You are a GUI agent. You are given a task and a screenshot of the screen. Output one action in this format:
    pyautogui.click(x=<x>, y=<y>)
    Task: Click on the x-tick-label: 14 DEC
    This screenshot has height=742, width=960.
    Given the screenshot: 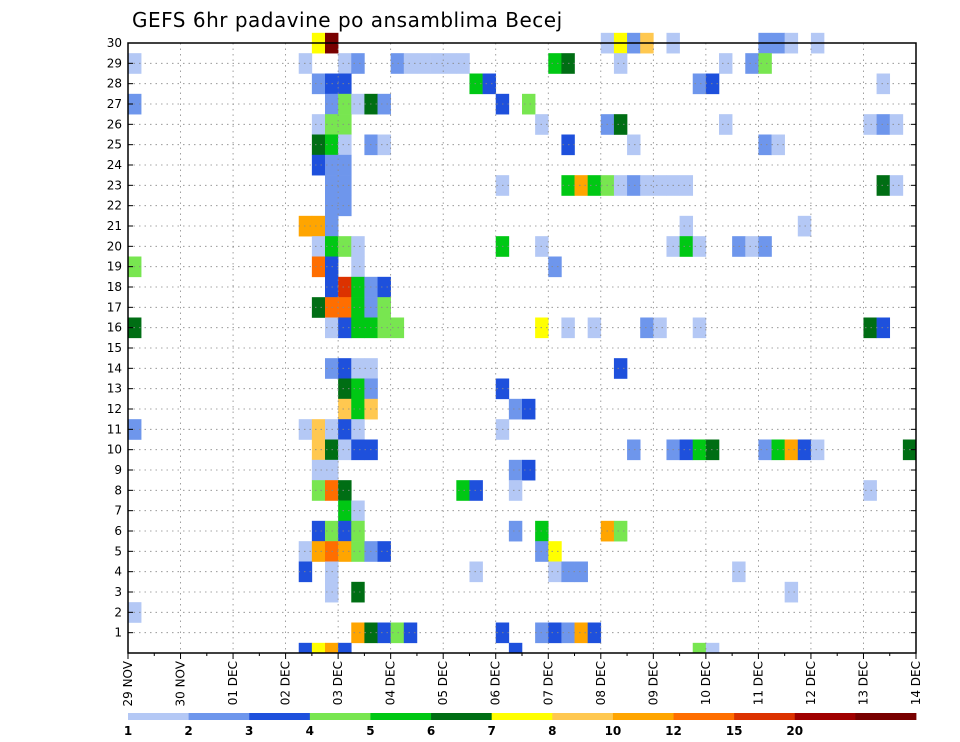 What is the action you would take?
    pyautogui.click(x=916, y=683)
    